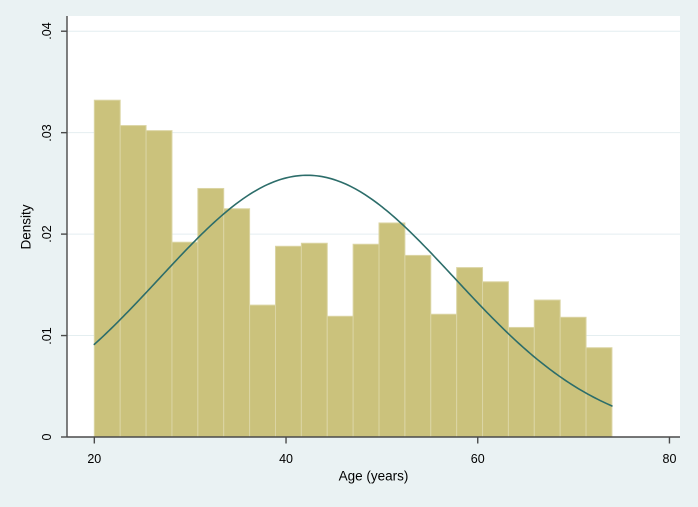 The height and width of the screenshot is (507, 698). Describe the element at coordinates (47, 335) in the screenshot. I see `y-tick-label-01: .01` at that location.